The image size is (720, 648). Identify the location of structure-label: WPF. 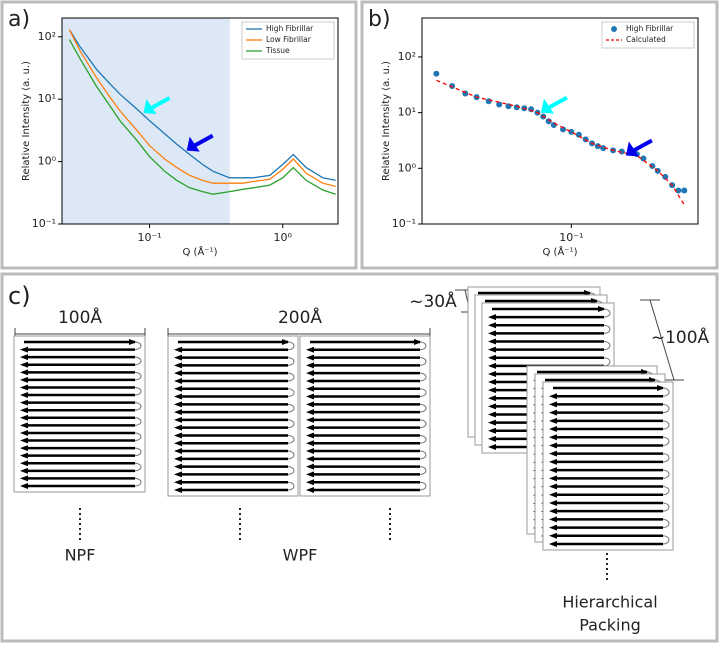
(300, 555).